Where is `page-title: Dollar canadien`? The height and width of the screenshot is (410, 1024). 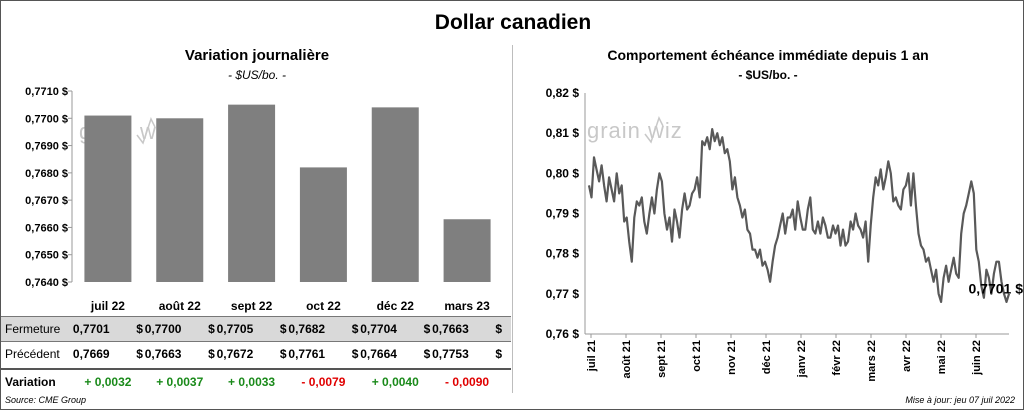 page-title: Dollar canadien is located at coordinates (513, 22).